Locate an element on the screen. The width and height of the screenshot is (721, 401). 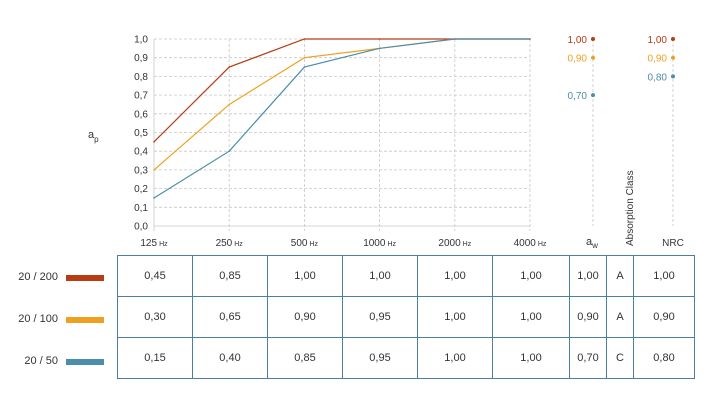
nrc-column-label: NRC is located at coordinates (673, 243).